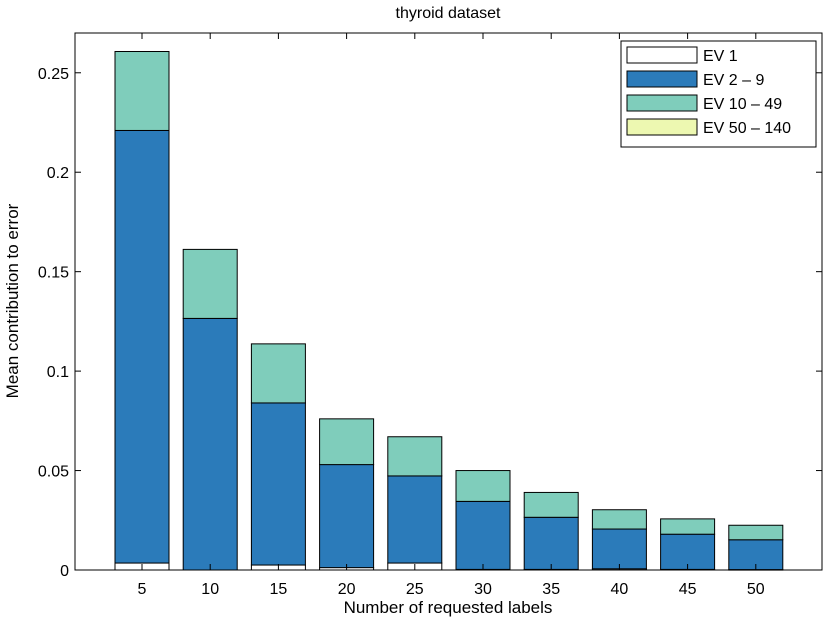  Describe the element at coordinates (210, 589) in the screenshot. I see `x-tick-label: 10` at that location.